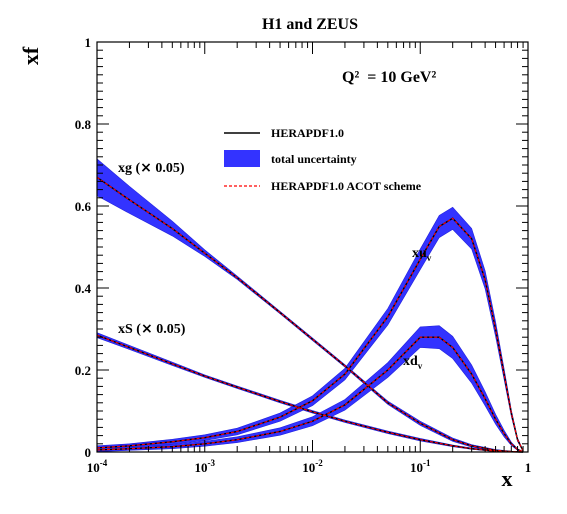  I want to click on svg-text: Q² = 10 GeV², so click(389, 77).